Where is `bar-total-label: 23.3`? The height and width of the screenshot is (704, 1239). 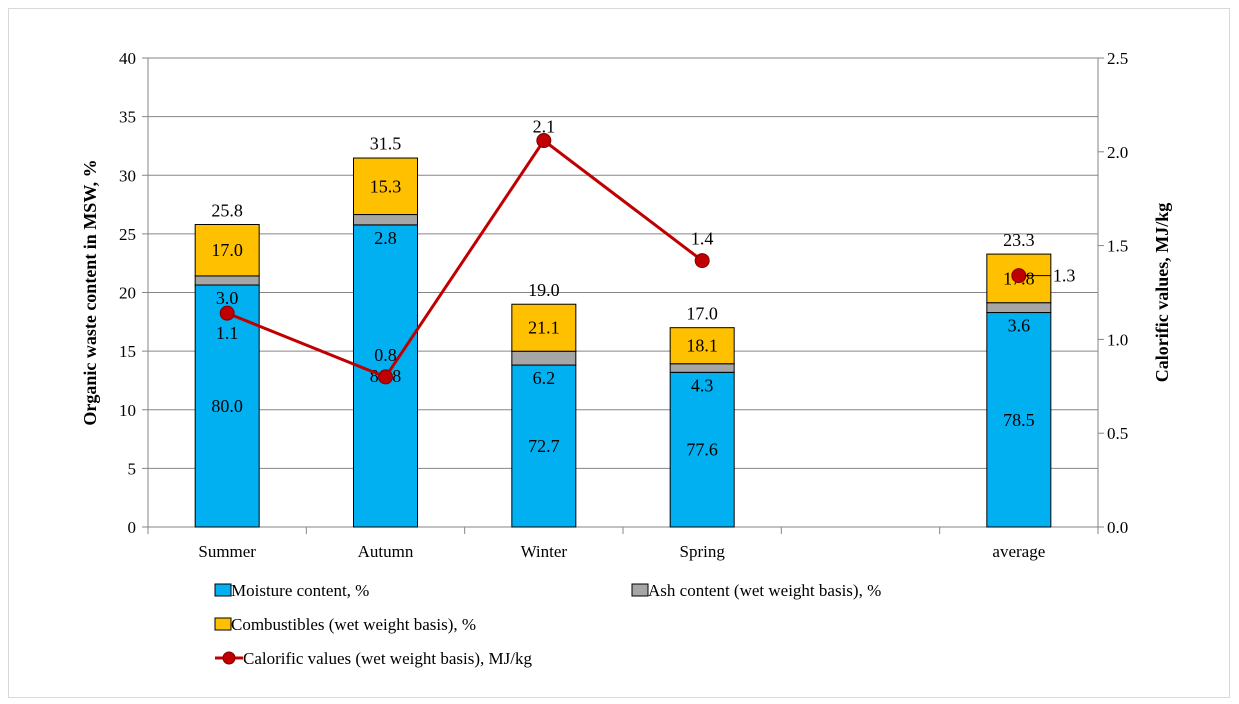 bar-total-label: 23.3 is located at coordinates (1019, 240).